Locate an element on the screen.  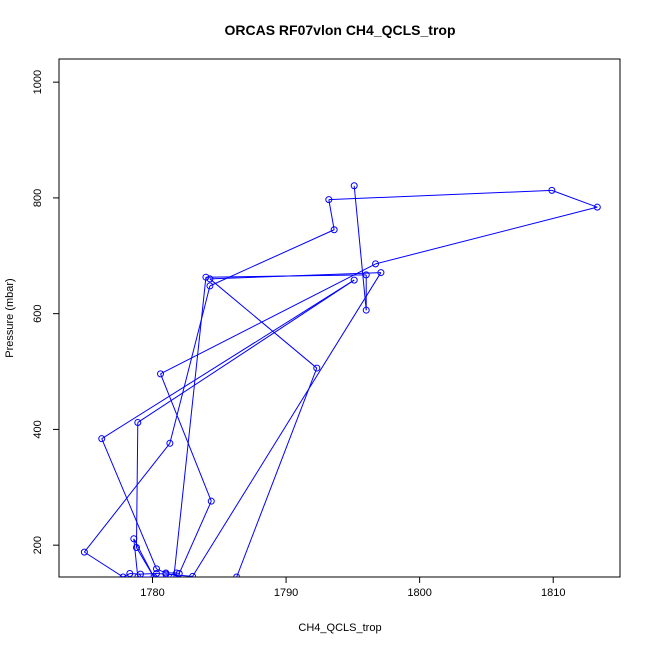
x-tick-label: 1800 is located at coordinates (419, 593).